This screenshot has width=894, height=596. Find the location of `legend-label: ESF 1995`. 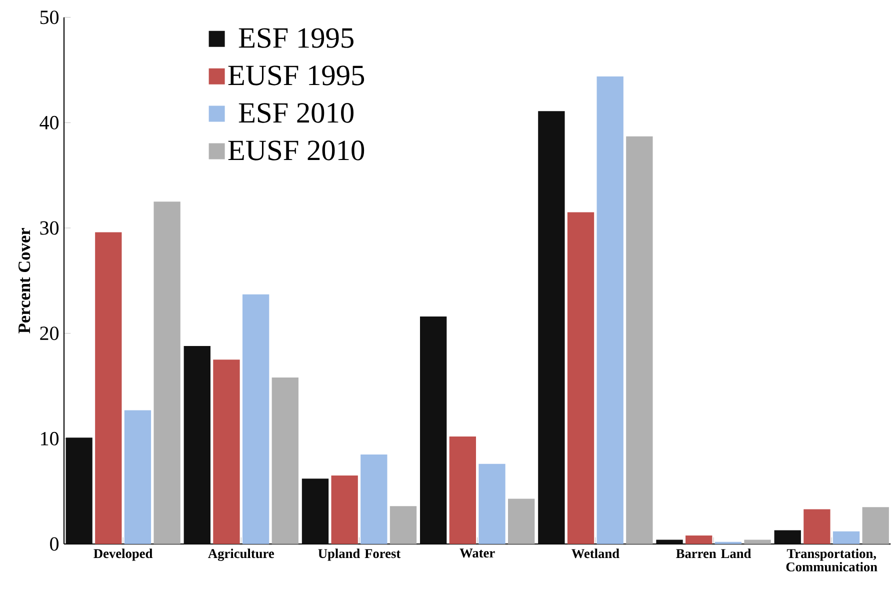

legend-label: ESF 1995 is located at coordinates (296, 38).